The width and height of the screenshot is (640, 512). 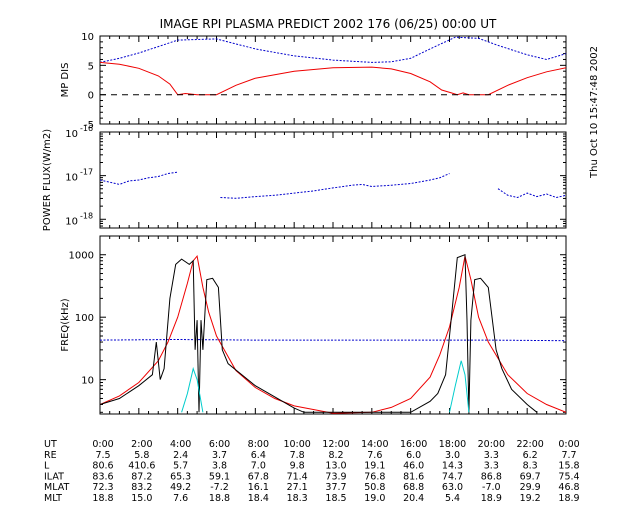 I want to click on table-cell: 86.8, so click(x=491, y=476).